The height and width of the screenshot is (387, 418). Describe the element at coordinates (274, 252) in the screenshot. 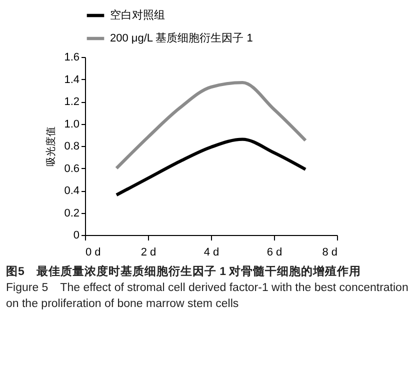

I see `x-tick-label: 6 d` at that location.